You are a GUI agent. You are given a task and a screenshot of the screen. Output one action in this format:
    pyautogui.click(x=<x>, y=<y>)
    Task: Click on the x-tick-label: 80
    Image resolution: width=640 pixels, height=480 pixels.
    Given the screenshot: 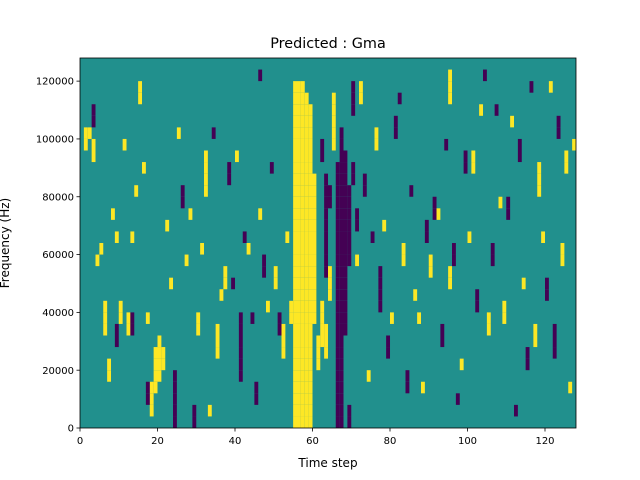 What is the action you would take?
    pyautogui.click(x=390, y=441)
    